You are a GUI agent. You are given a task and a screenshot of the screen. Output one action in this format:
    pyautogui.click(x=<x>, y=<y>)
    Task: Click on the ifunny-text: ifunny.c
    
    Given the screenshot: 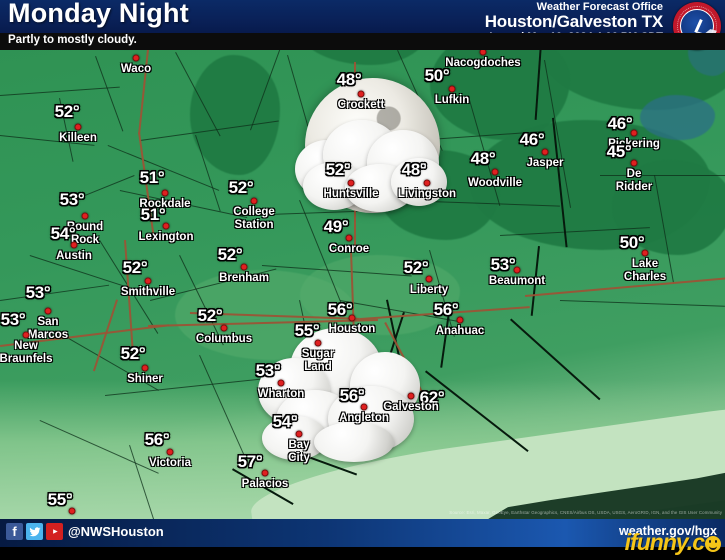 What is the action you would take?
    pyautogui.click(x=664, y=542)
    